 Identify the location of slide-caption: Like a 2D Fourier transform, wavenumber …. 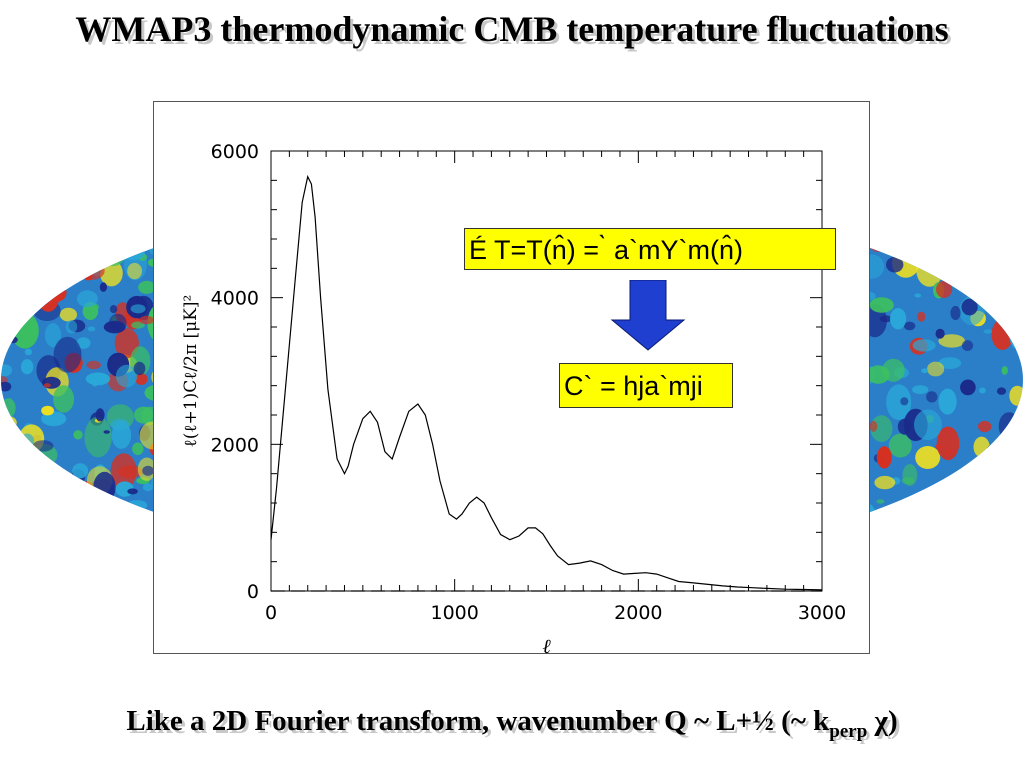
(512, 724).